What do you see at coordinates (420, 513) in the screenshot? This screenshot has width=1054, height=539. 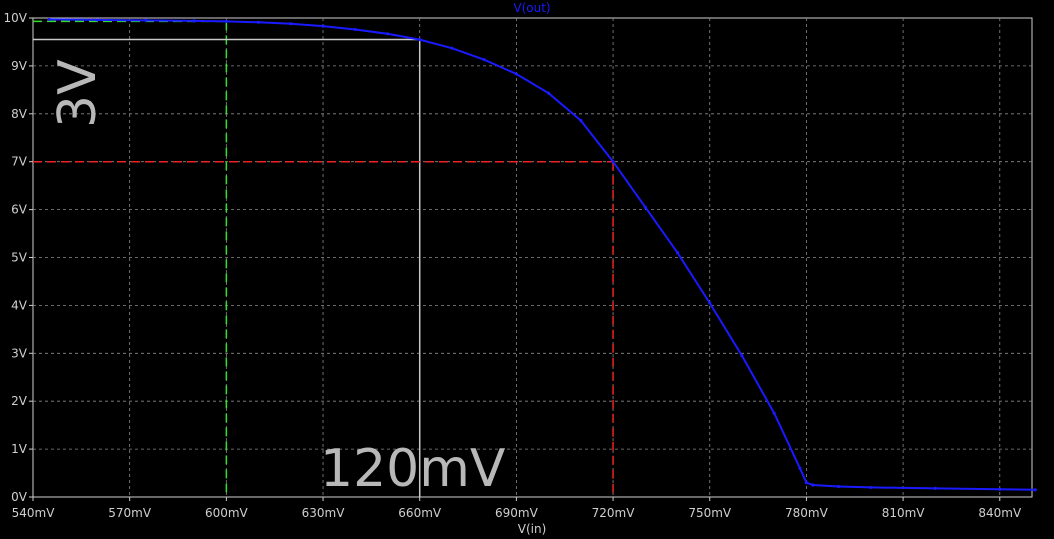 I see `x-tick-label: 660mV` at bounding box center [420, 513].